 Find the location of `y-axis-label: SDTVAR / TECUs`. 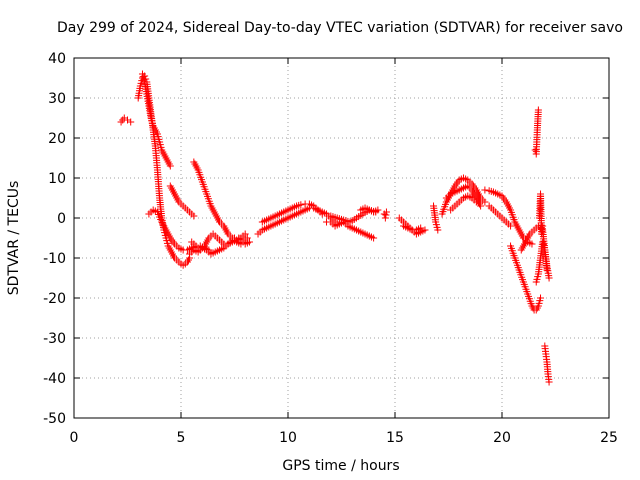

y-axis-label: SDTVAR / TECUs is located at coordinates (14, 238).